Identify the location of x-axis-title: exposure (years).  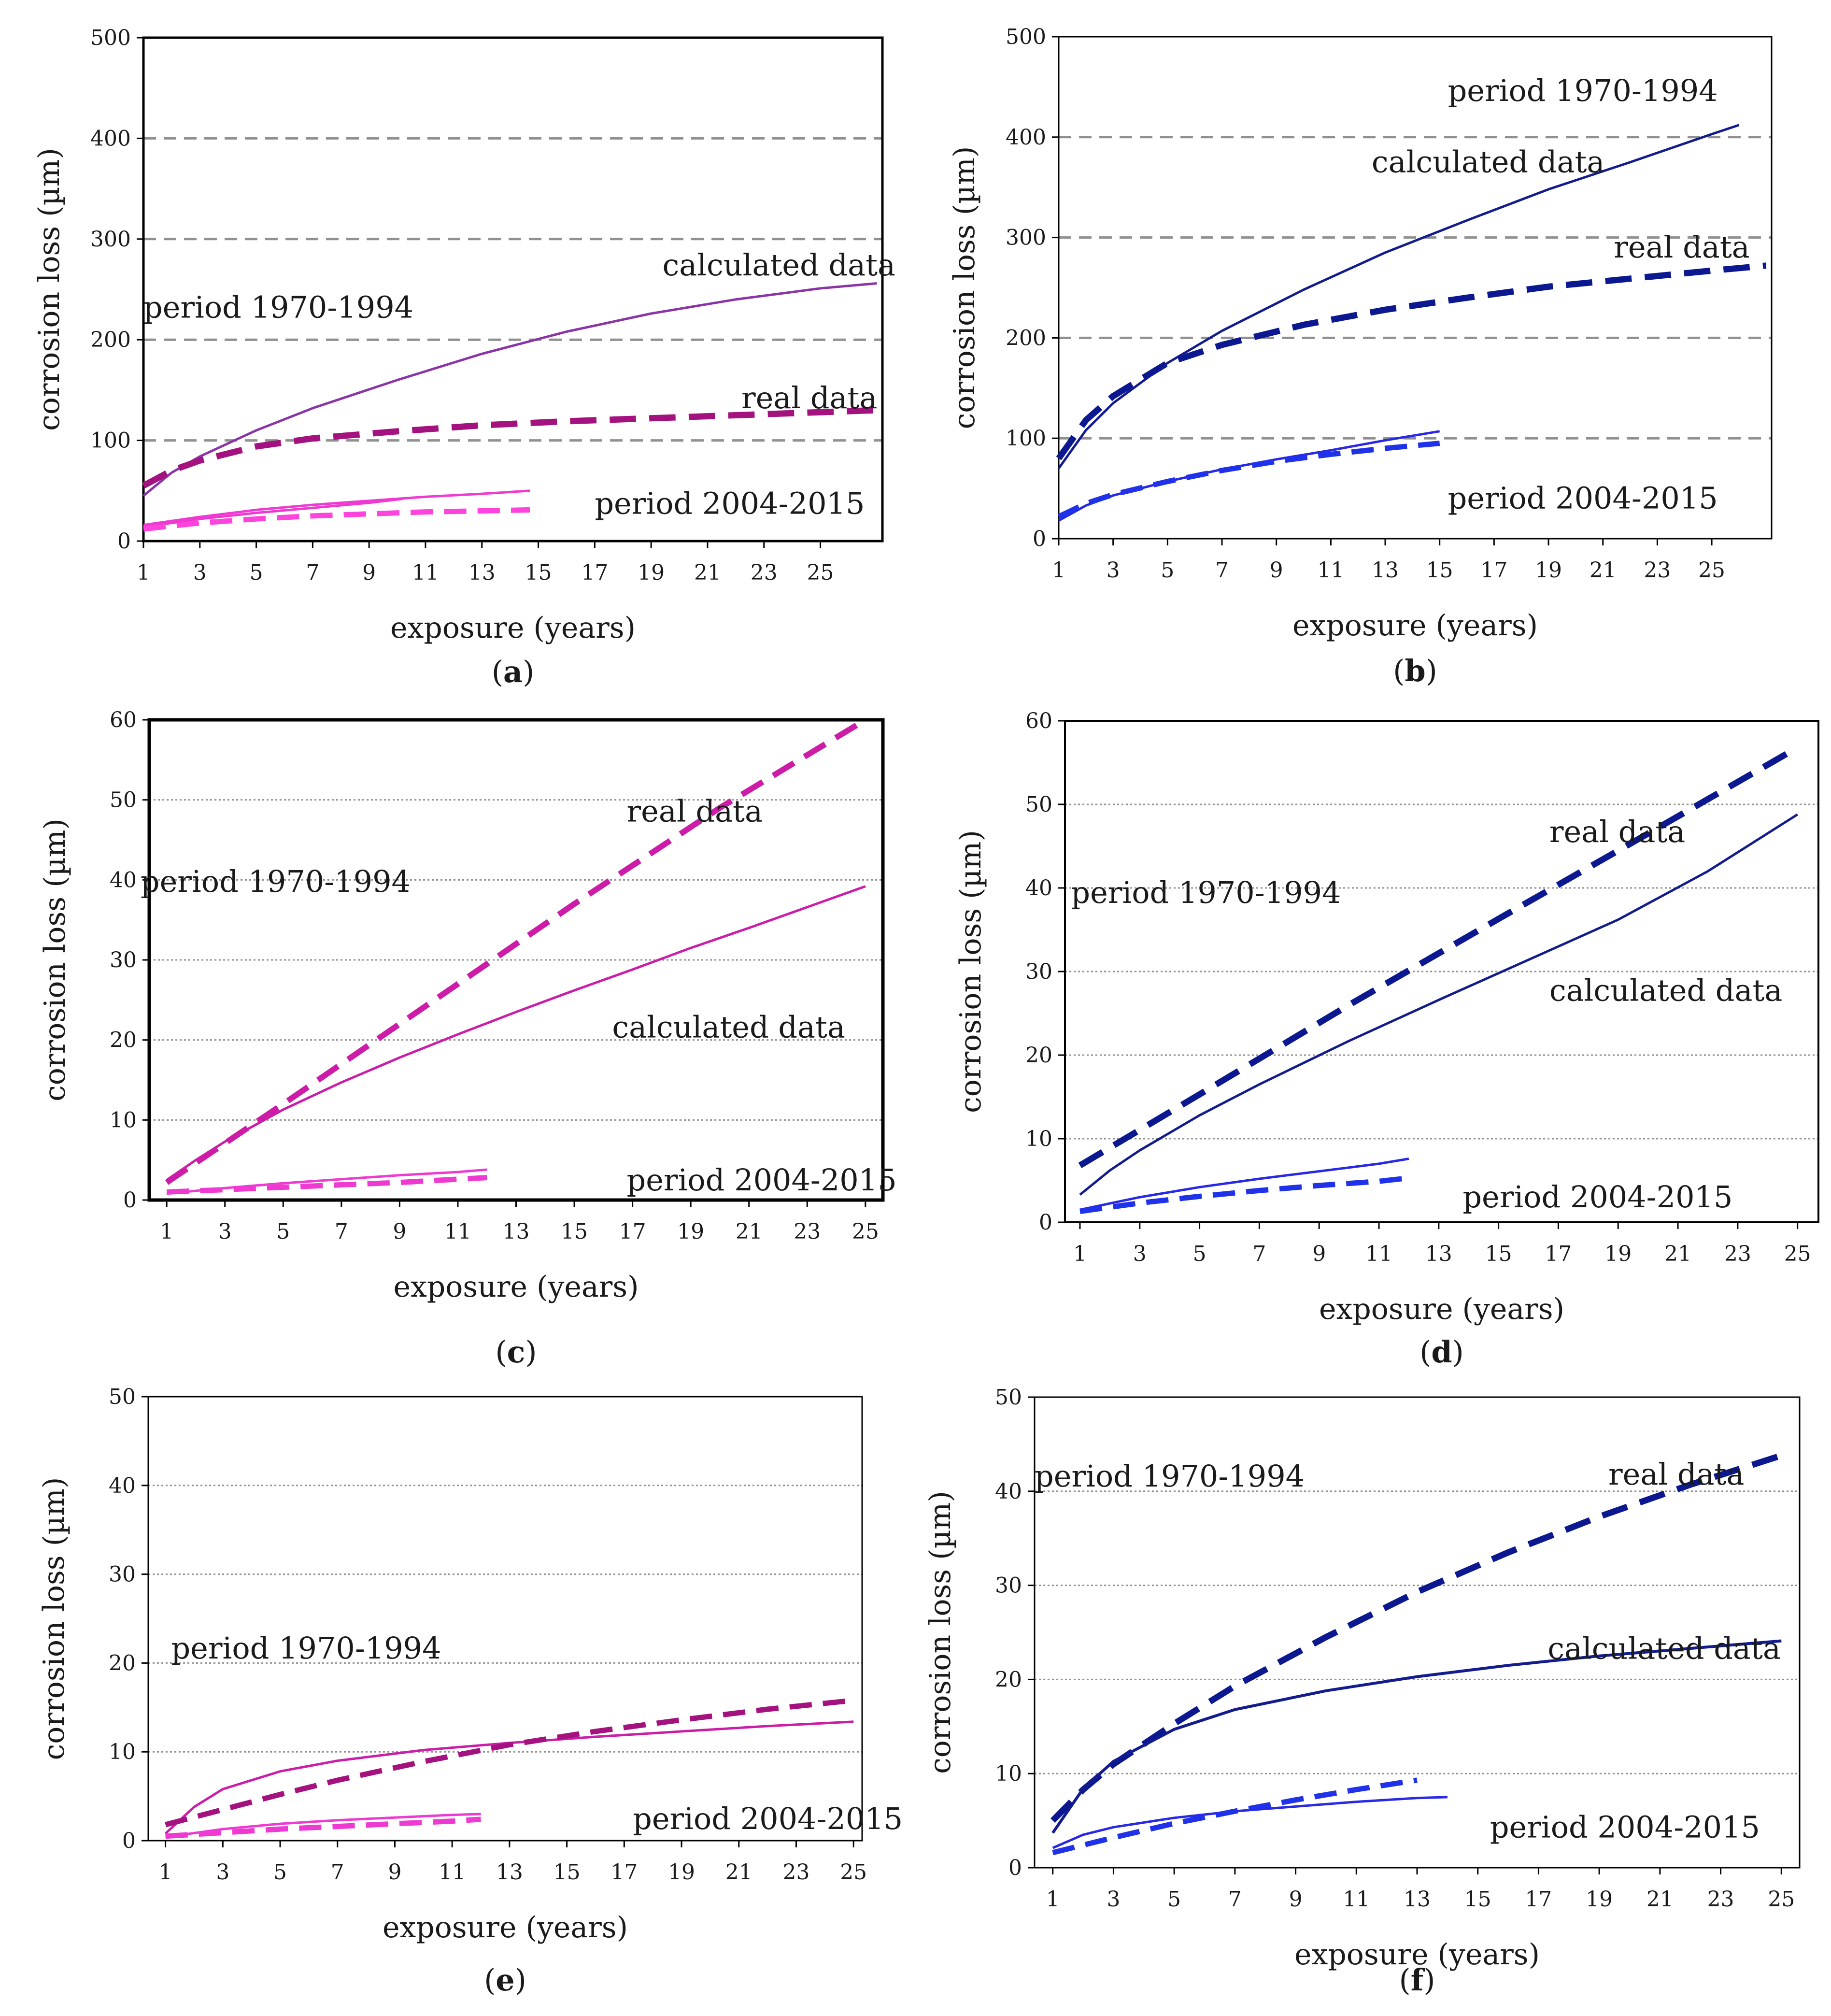
(505, 1928).